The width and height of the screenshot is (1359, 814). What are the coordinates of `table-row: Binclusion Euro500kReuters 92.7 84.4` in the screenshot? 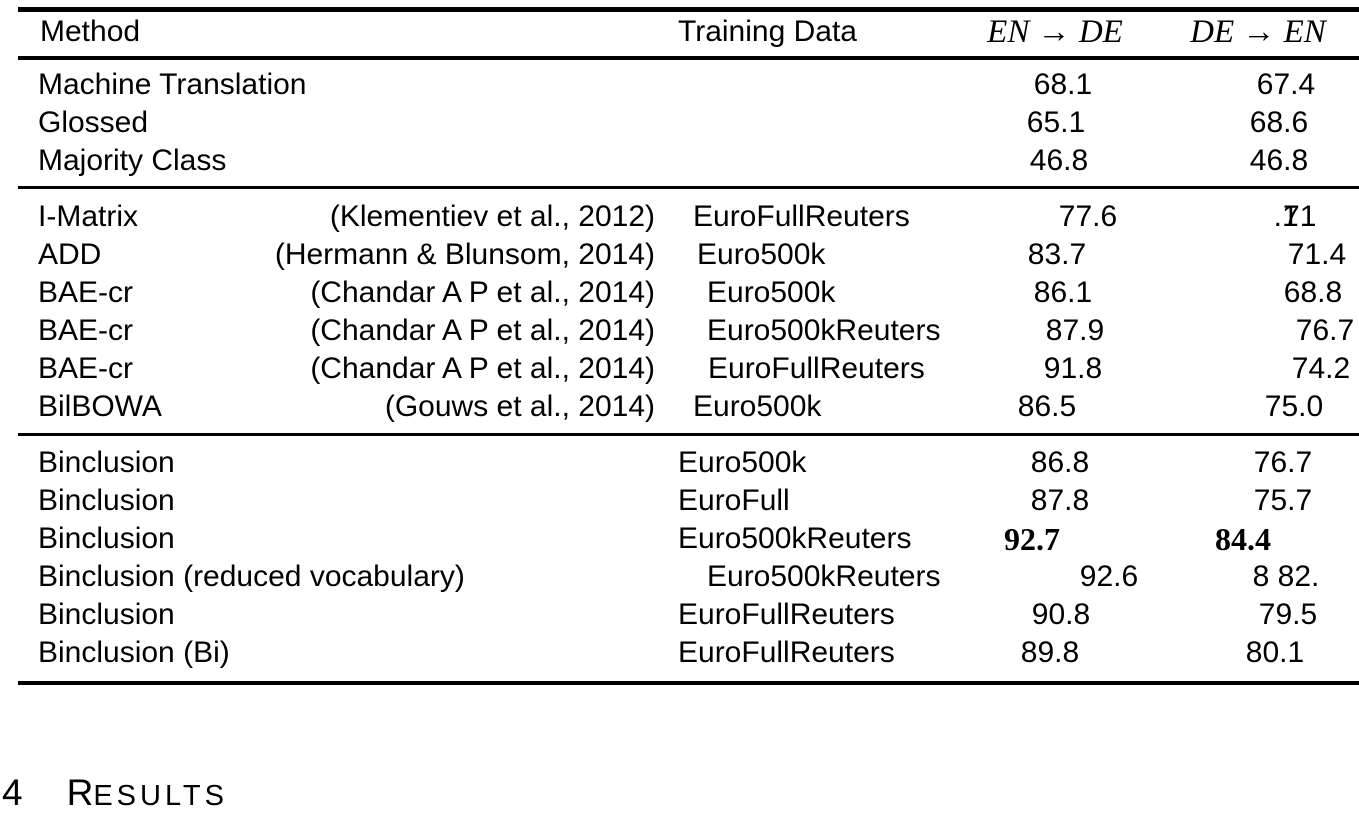 It's located at (679, 539).